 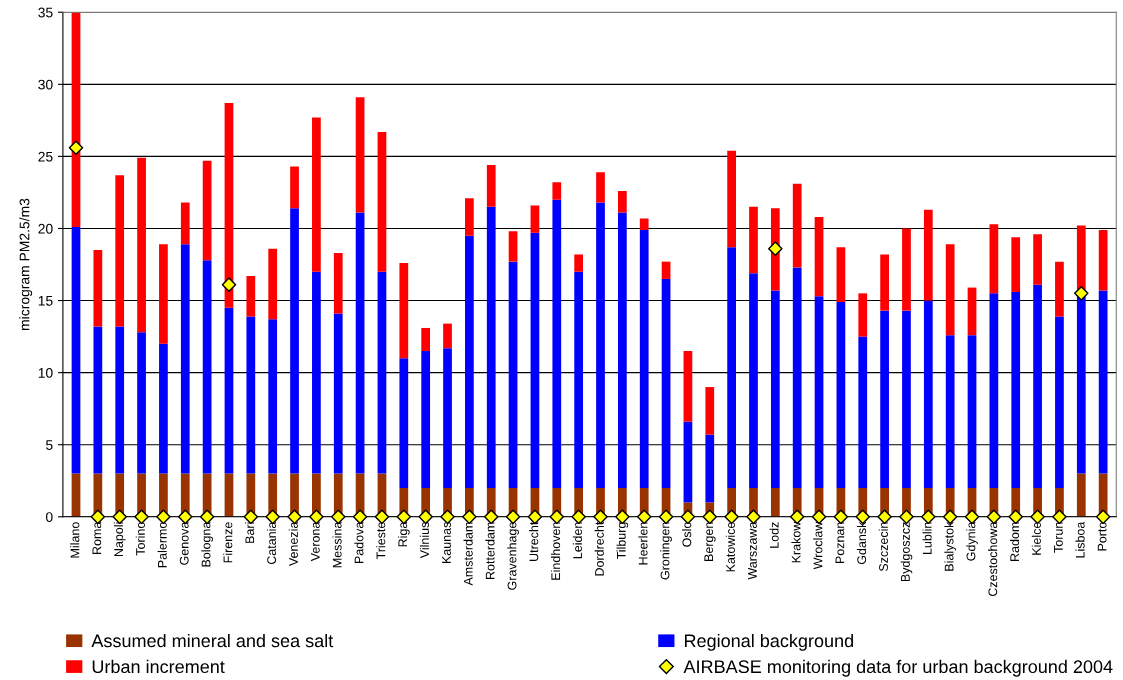 What do you see at coordinates (75, 540) in the screenshot?
I see `x-tick-label: Milano` at bounding box center [75, 540].